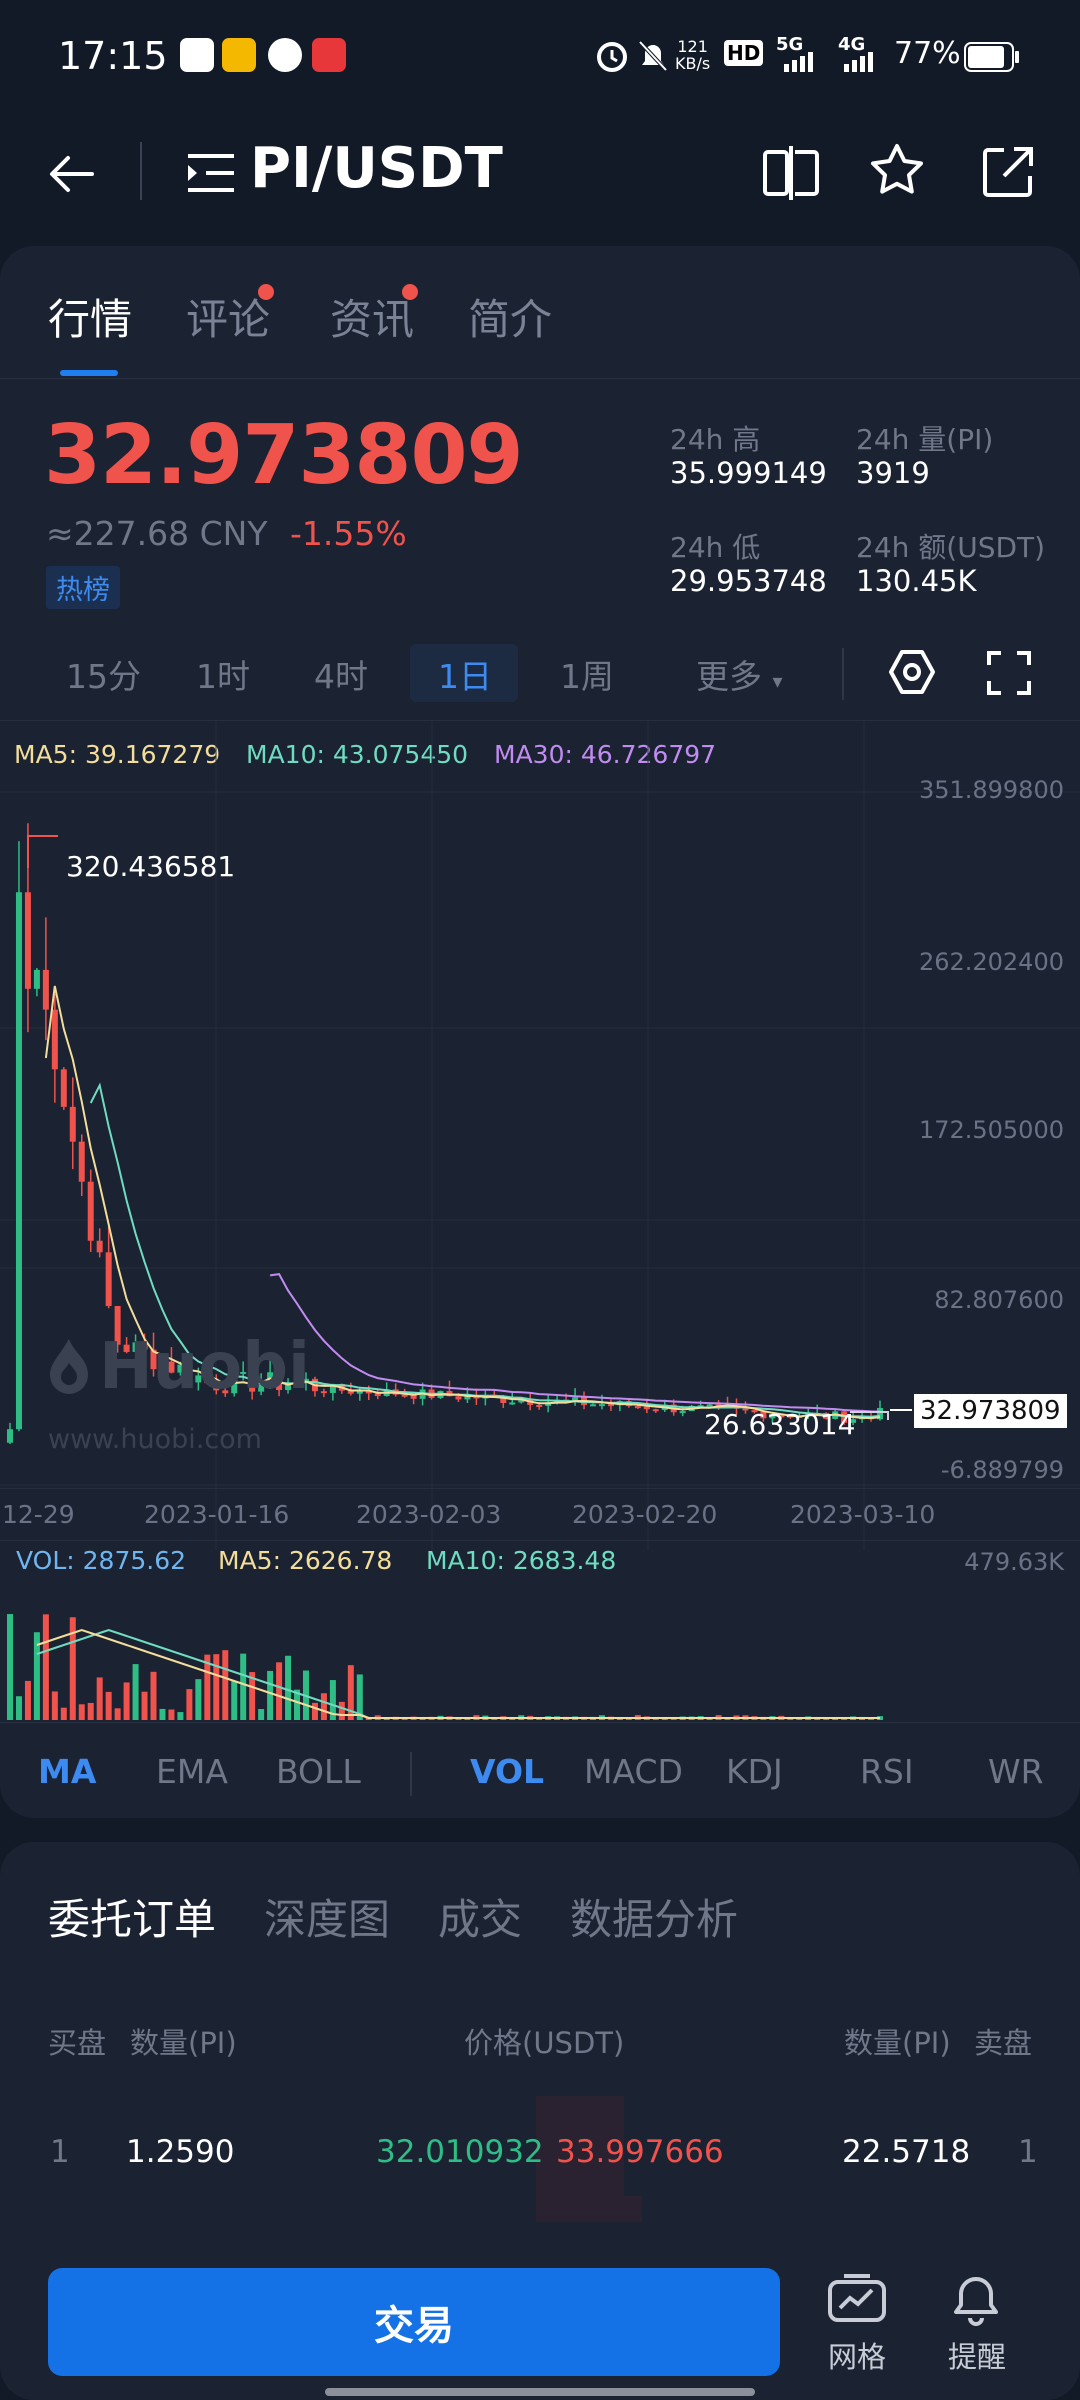 Image resolution: width=1080 pixels, height=2400 pixels. I want to click on ma5-legend: MA5: 39.167279, so click(117, 754).